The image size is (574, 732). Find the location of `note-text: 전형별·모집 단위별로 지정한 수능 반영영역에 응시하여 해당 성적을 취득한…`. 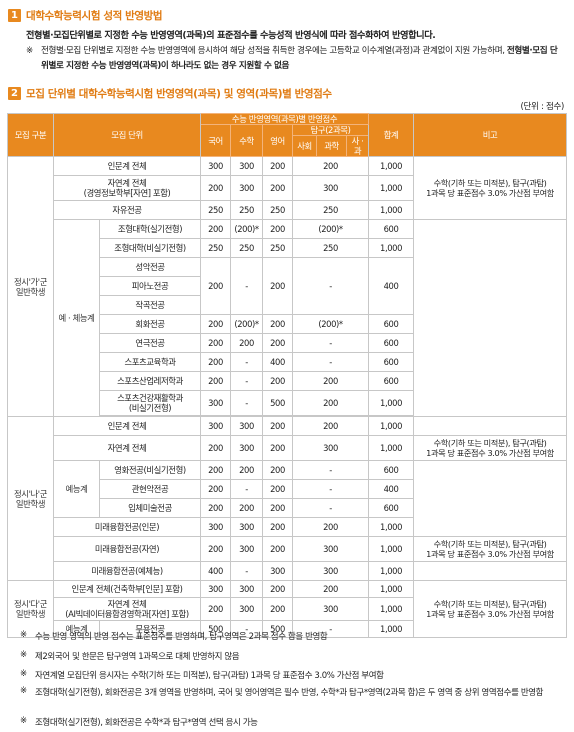

note-text: 전형별·모집 단위별로 지정한 수능 반영영역에 응시하여 해당 성적을 취득한… is located at coordinates (274, 51).